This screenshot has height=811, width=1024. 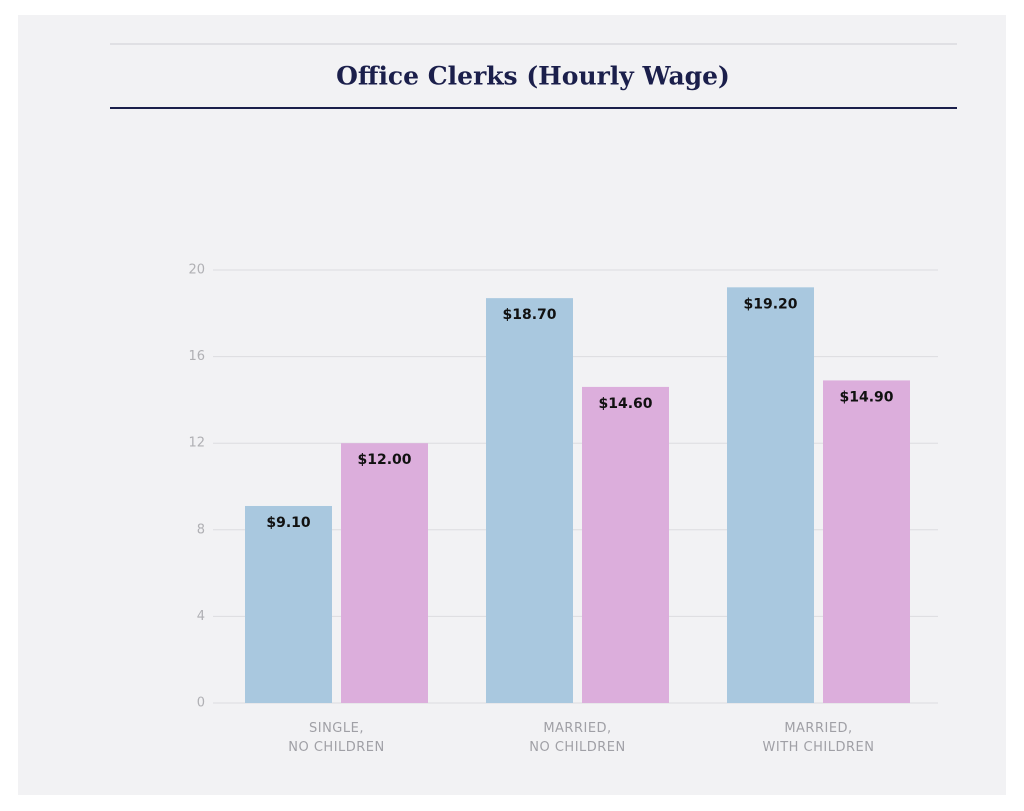 What do you see at coordinates (529, 315) in the screenshot?
I see `value-label: $18.70` at bounding box center [529, 315].